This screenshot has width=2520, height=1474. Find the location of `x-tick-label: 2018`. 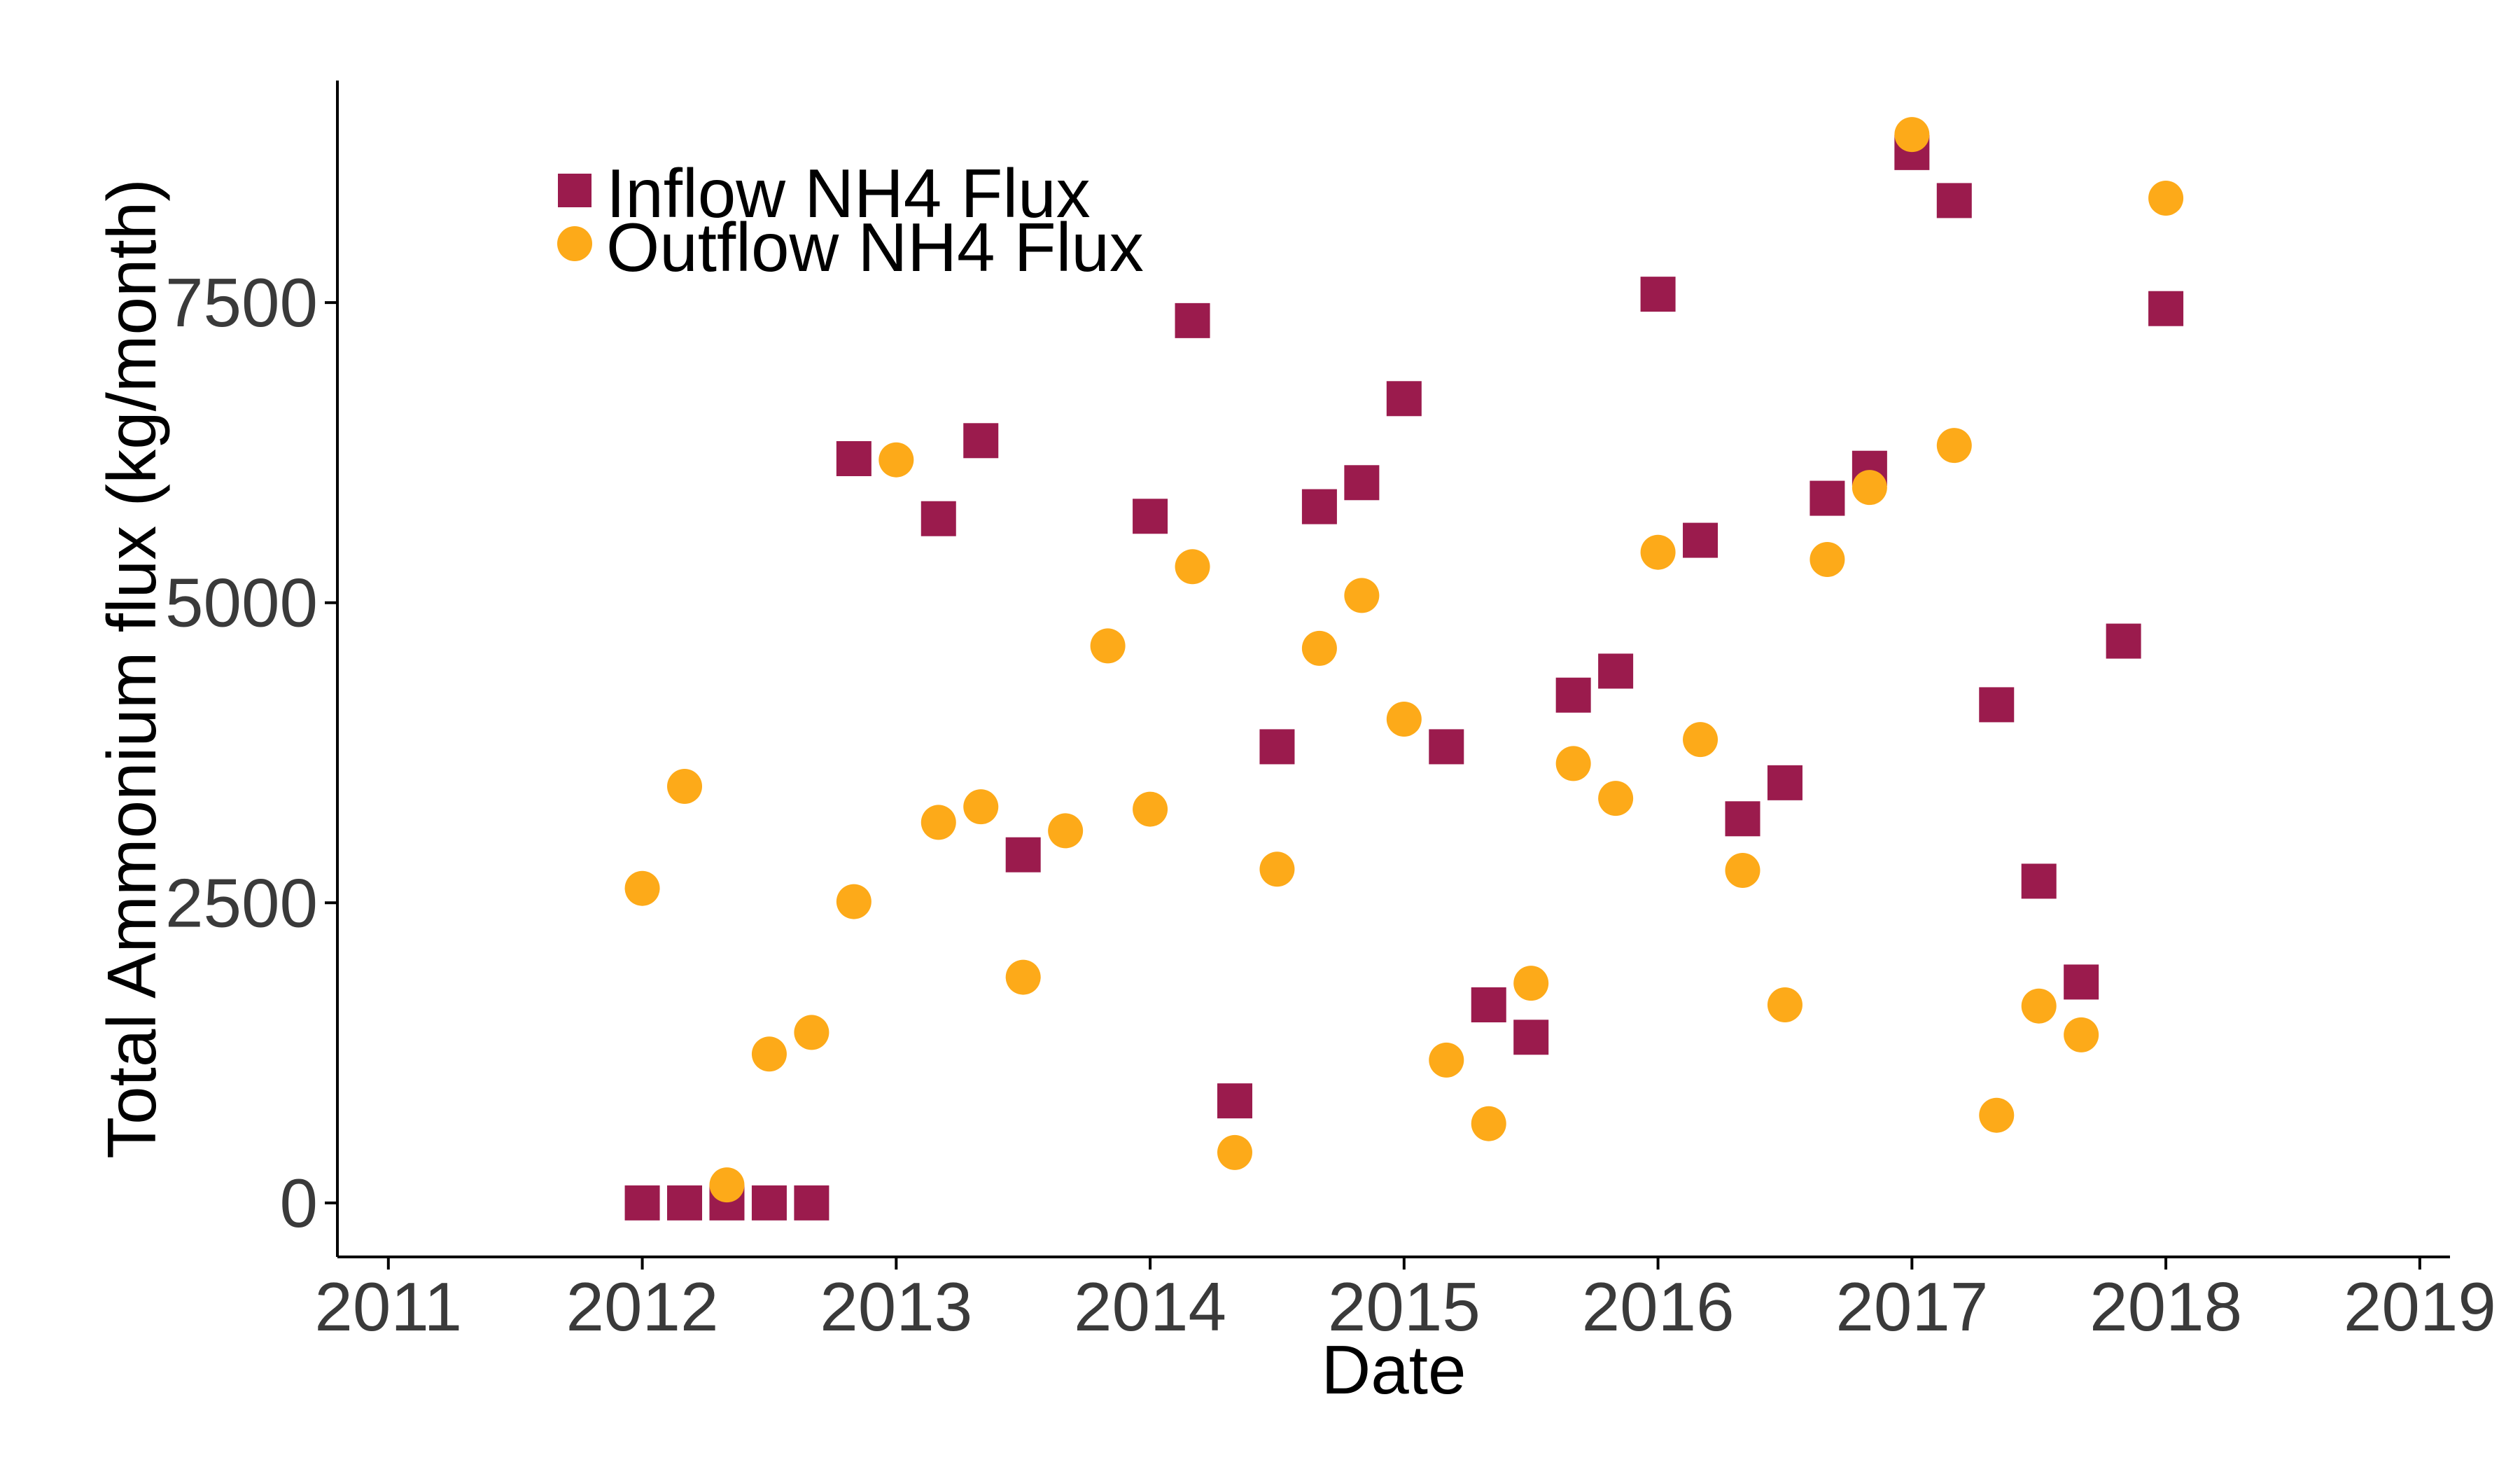

x-tick-label: 2018 is located at coordinates (2166, 1306).